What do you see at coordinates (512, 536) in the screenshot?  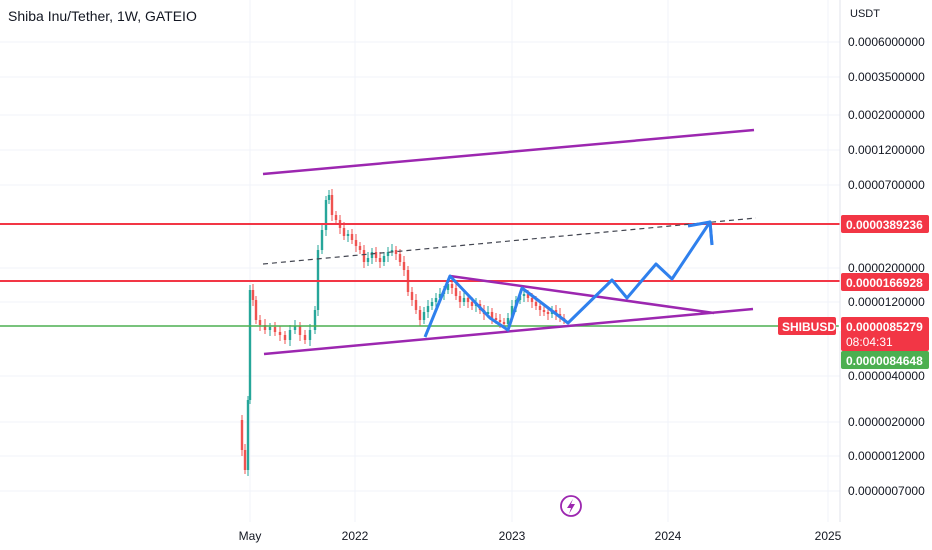 I see `x-tick-label: 2023` at bounding box center [512, 536].